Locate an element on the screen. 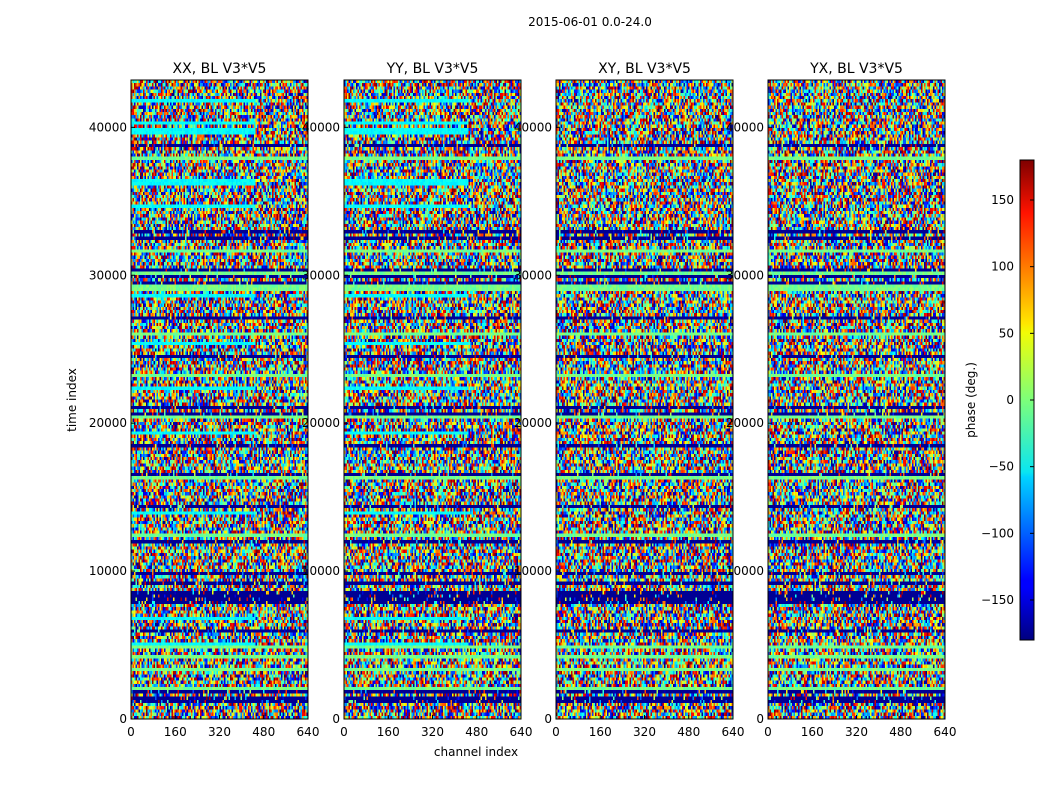  colorbar-label: phase (deg.) is located at coordinates (971, 400).